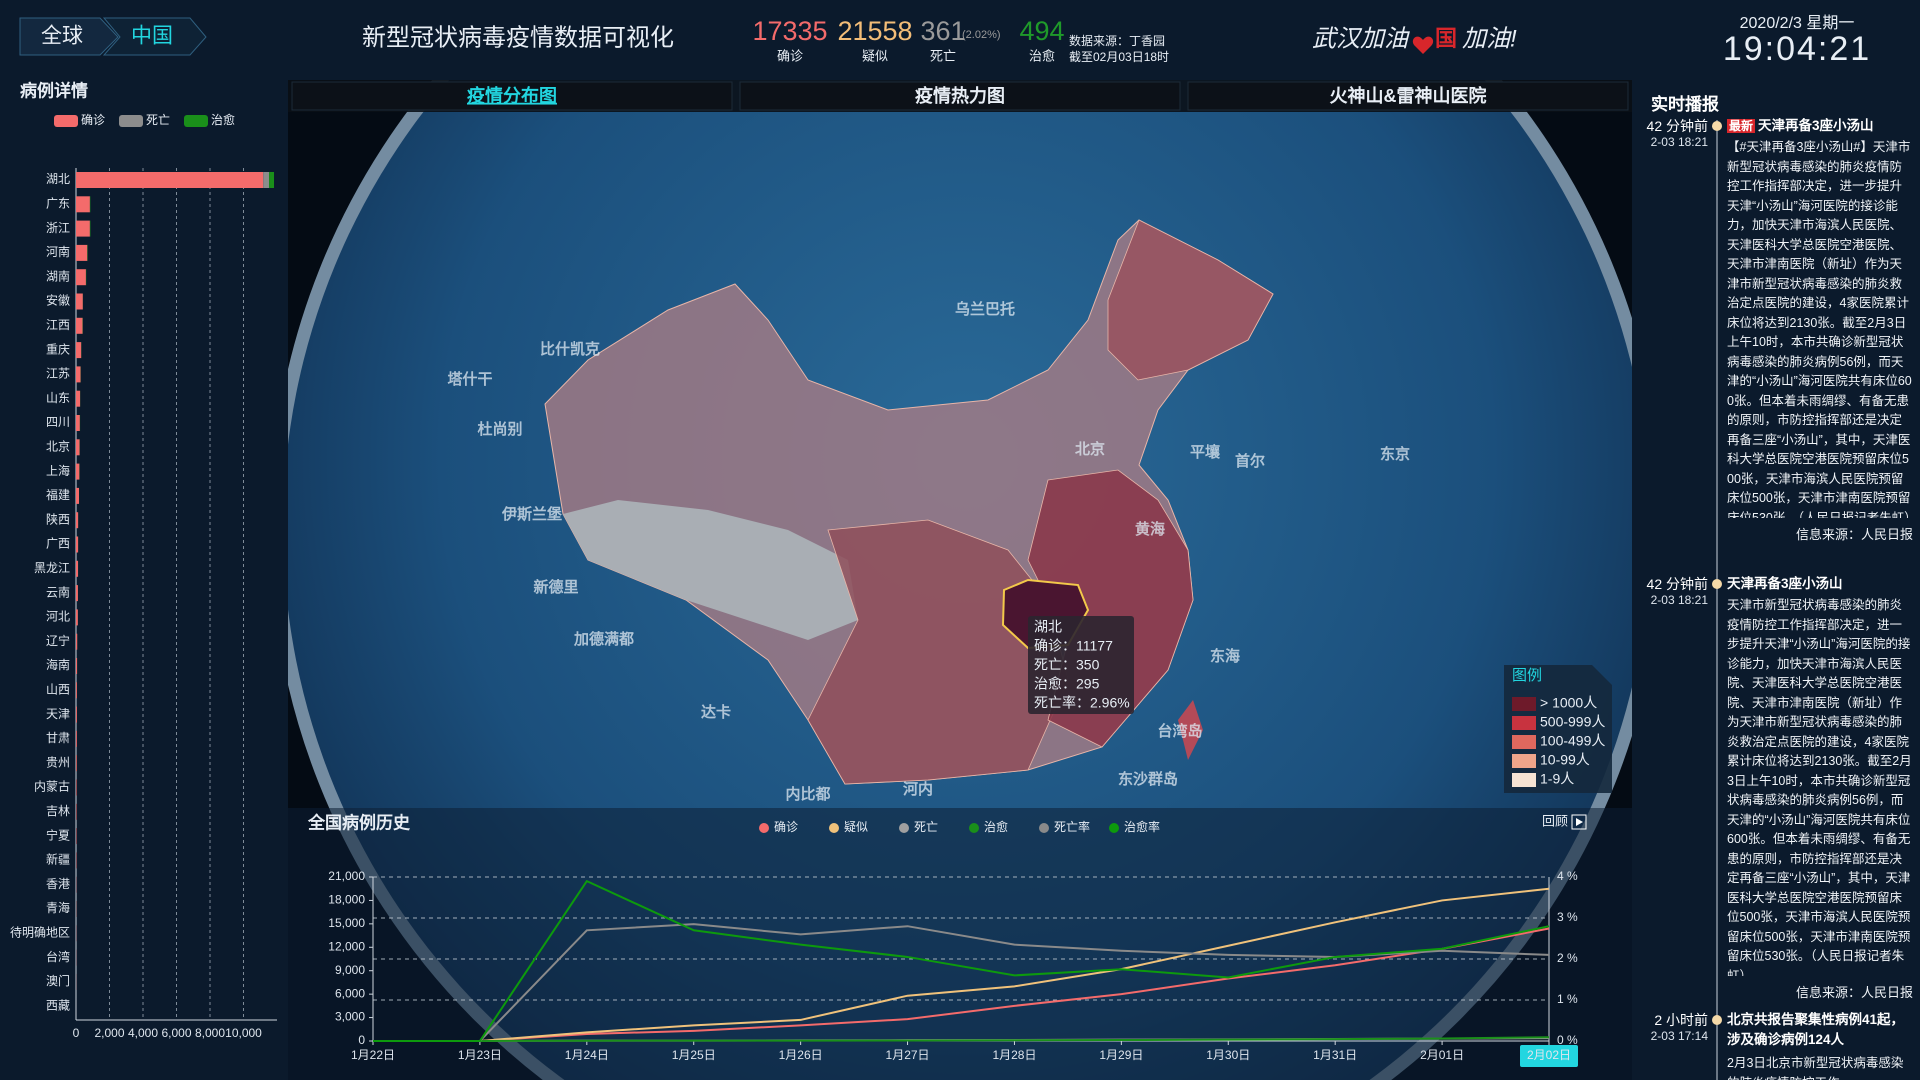  I want to click on map-label: 东沙群岛, so click(1148, 779).